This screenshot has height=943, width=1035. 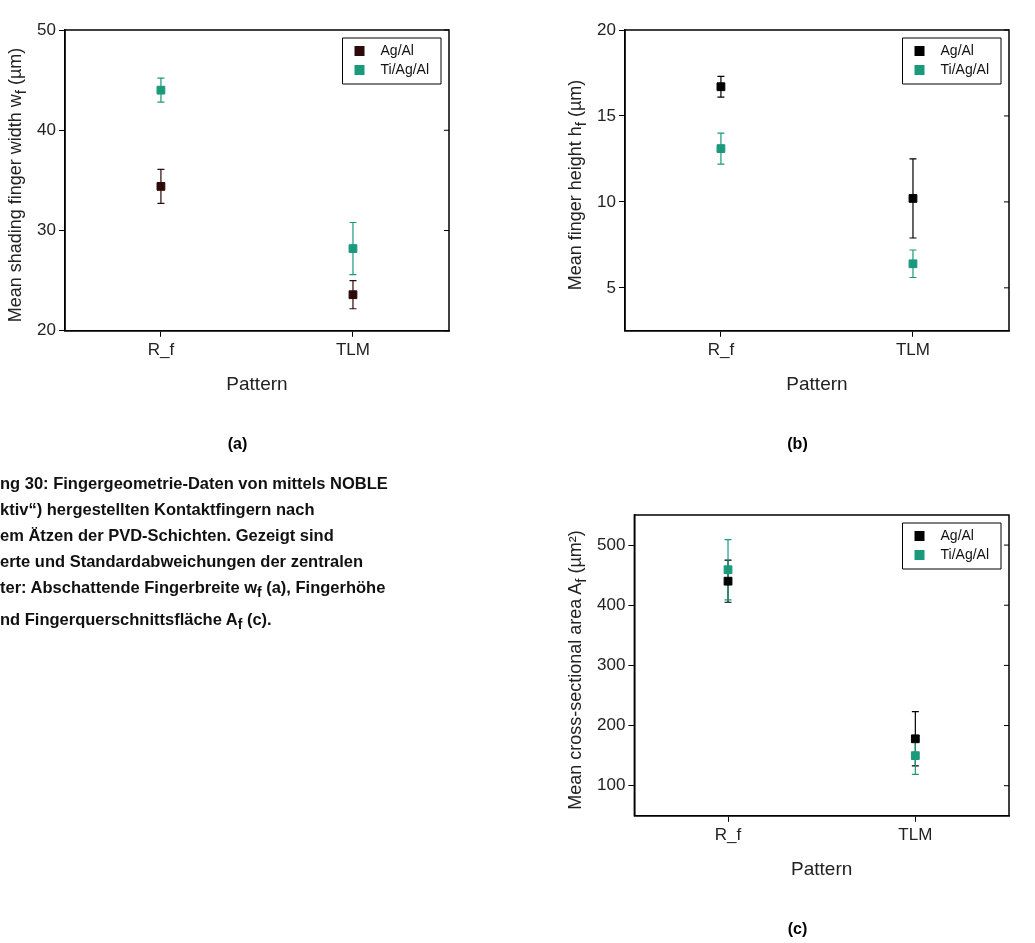 I want to click on y-tick-label: 500, so click(x=611, y=544).